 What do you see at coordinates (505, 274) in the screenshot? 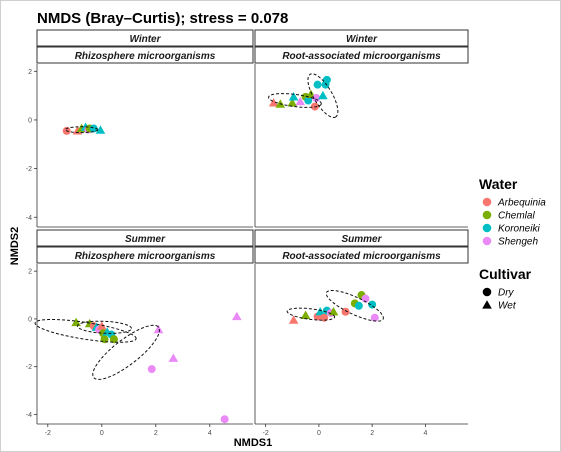
I see `legend-title-cultivar: Cultivar` at bounding box center [505, 274].